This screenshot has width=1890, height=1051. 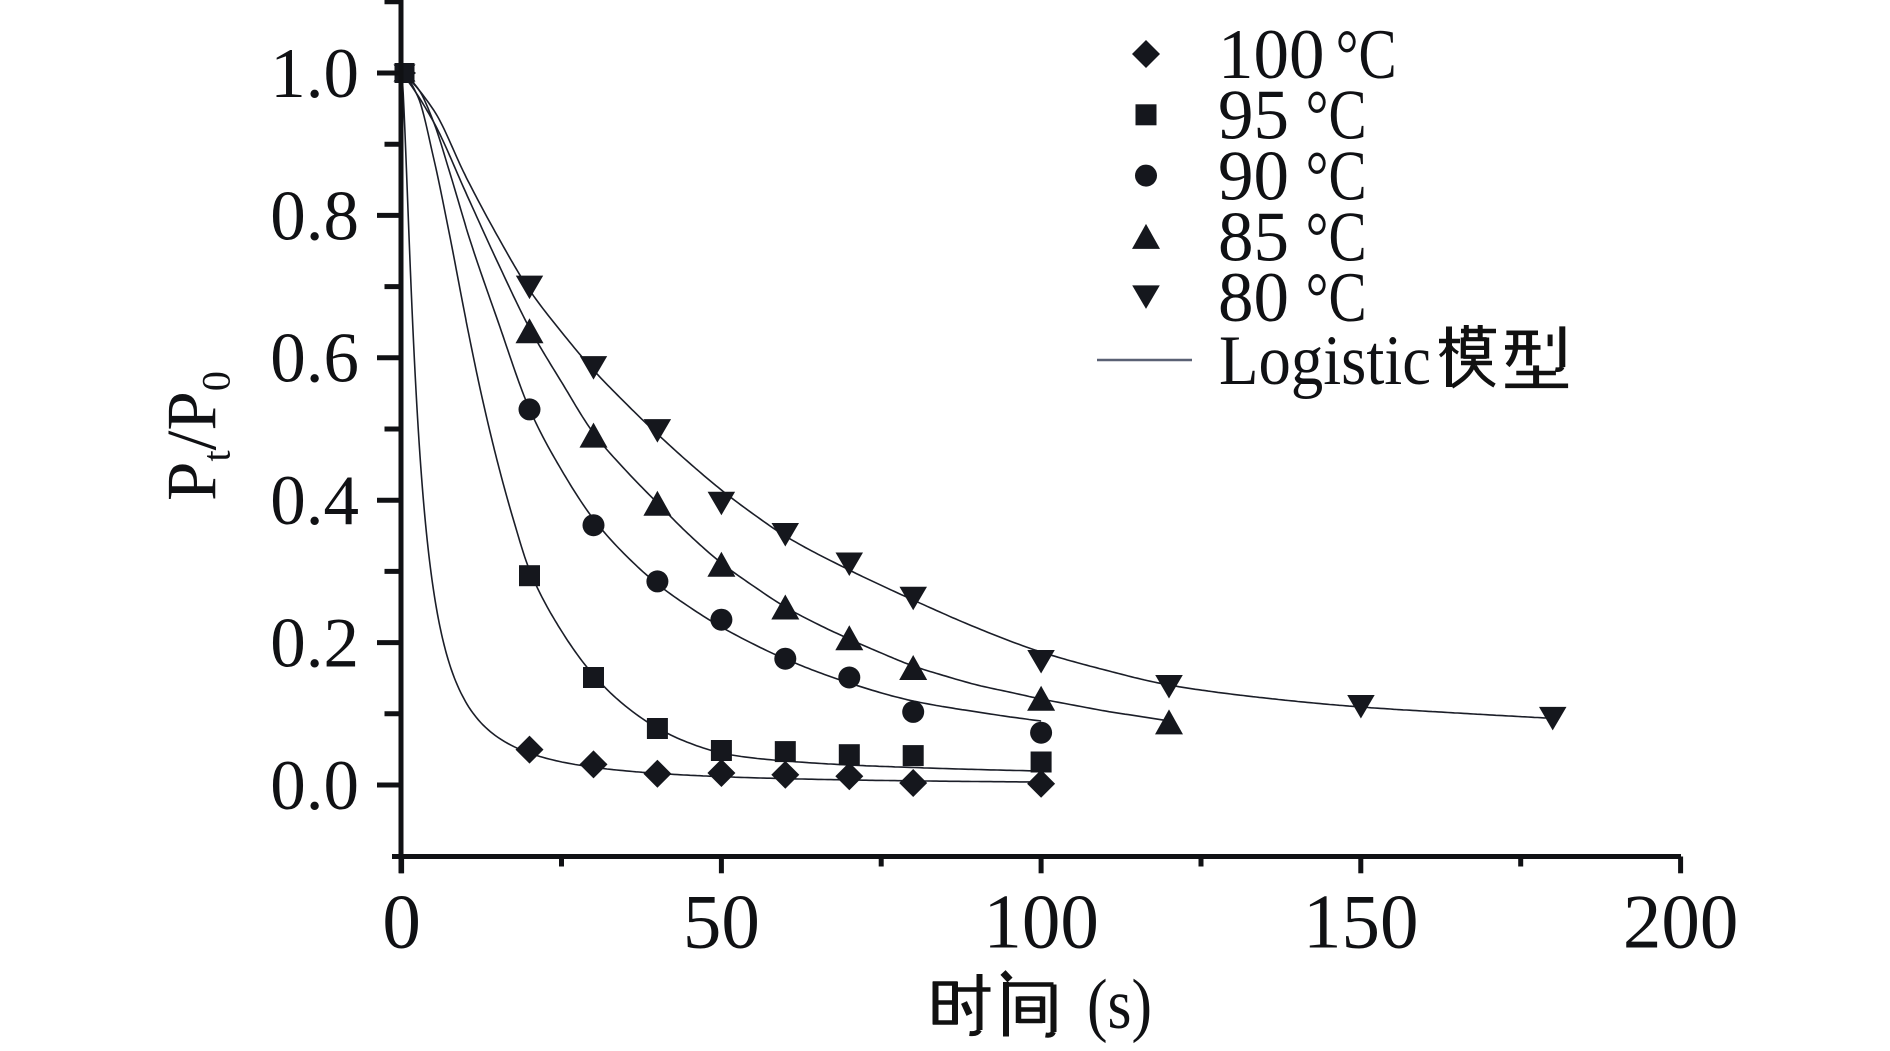 I want to click on svg-text: 0.8, so click(x=314, y=216).